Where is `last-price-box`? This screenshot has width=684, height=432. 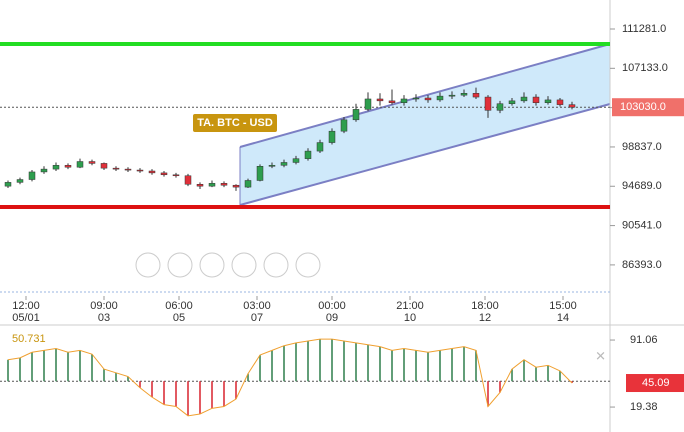
last-price-box is located at coordinates (648, 107).